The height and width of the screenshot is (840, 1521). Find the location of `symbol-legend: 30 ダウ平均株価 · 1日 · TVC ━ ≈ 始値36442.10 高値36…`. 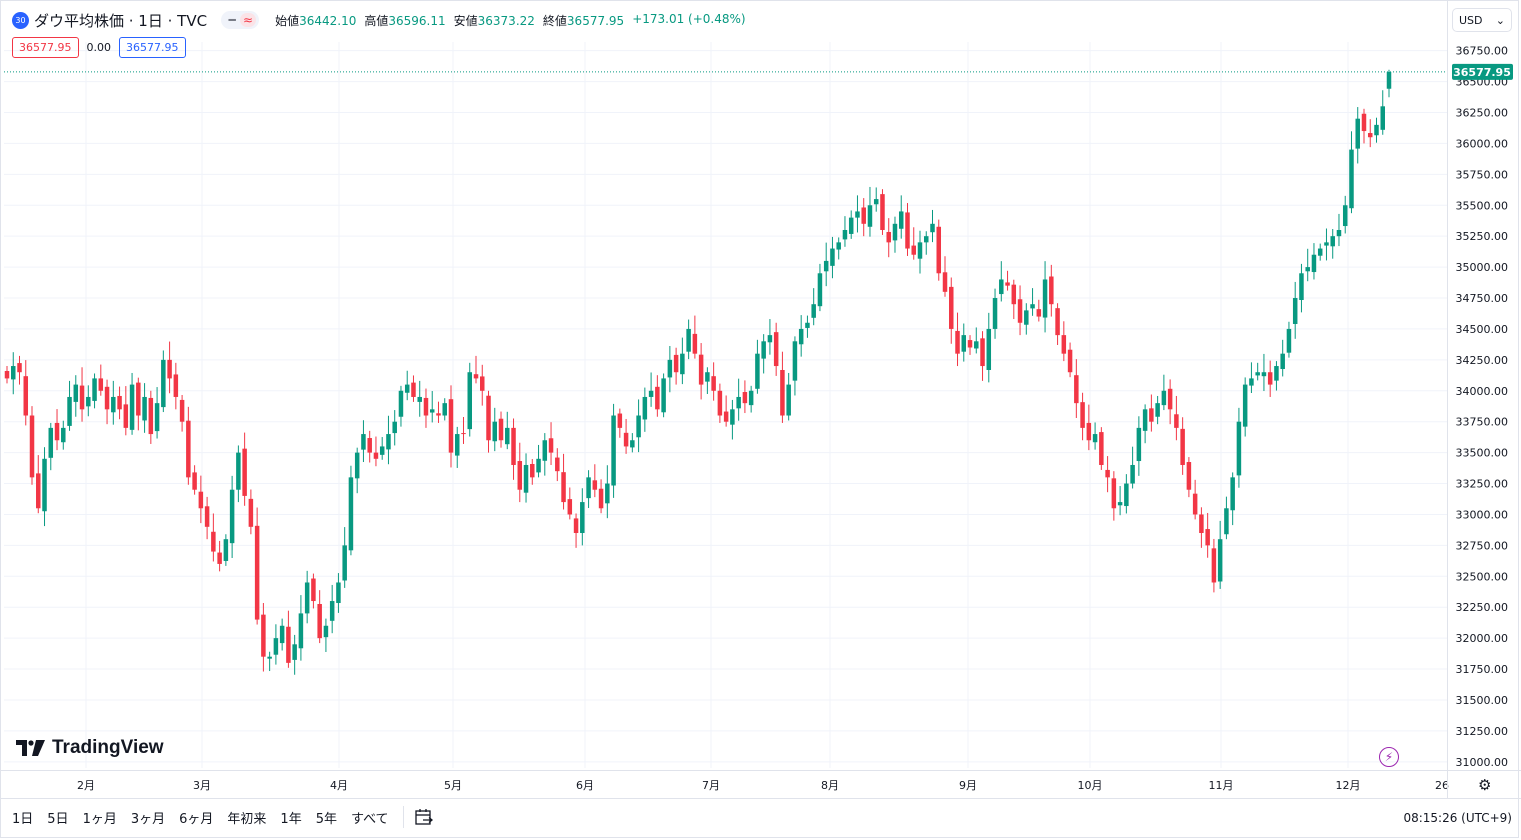

symbol-legend: 30 ダウ平均株価 · 1日 · TVC ━ ≈ 始値36442.10 高値36… is located at coordinates (379, 20).